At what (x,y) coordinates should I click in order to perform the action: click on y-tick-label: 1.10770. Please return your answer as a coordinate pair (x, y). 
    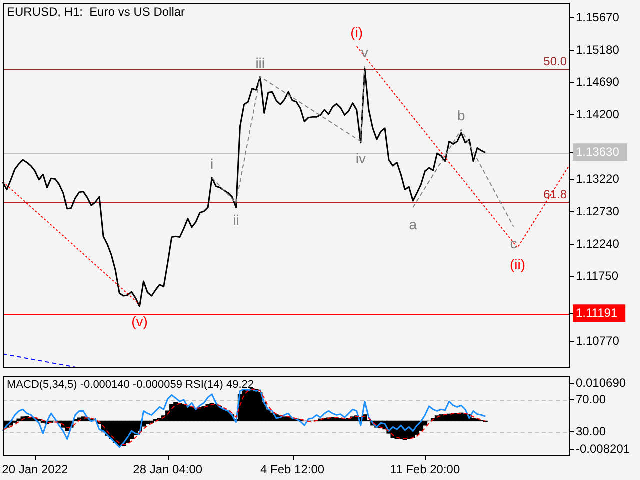
    Looking at the image, I should click on (598, 341).